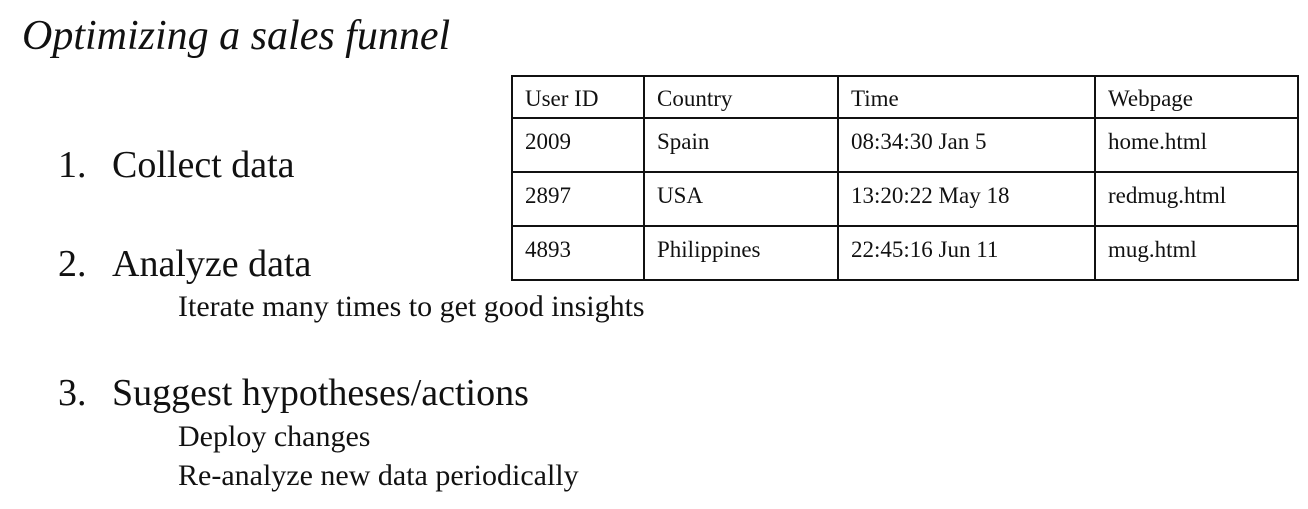 This screenshot has height=509, width=1308. I want to click on step-analyze-data: 2. Analyze data, so click(184, 264).